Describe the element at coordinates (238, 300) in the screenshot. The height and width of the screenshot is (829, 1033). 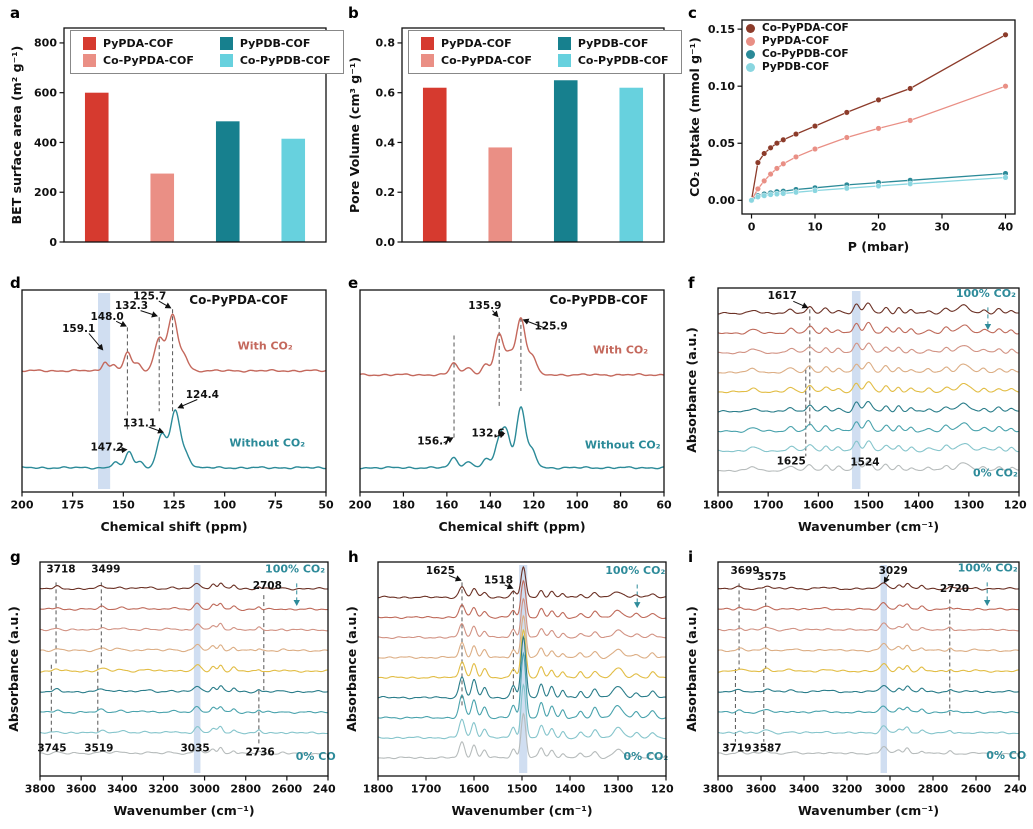
I see `panel-title: Co-PyPDA-COF` at that location.